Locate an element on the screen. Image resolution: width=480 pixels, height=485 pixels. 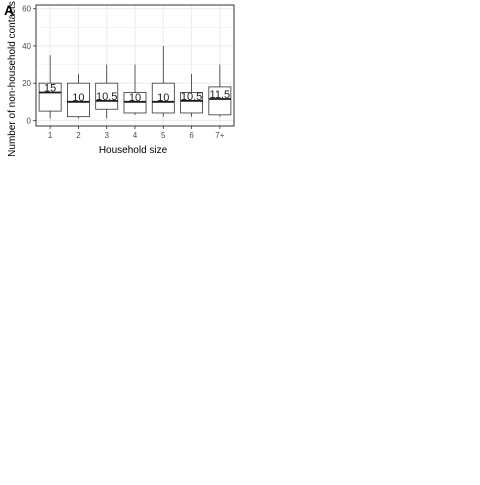
median-label: 11.5 is located at coordinates (220, 95).